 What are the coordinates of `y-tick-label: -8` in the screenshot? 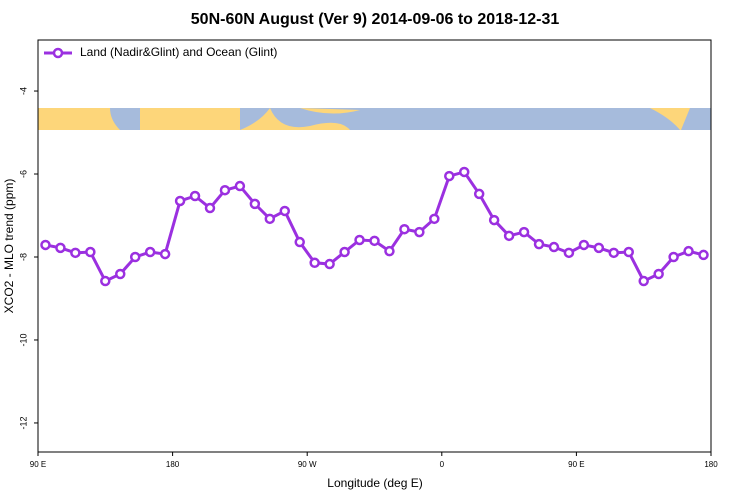 It's located at (23, 257).